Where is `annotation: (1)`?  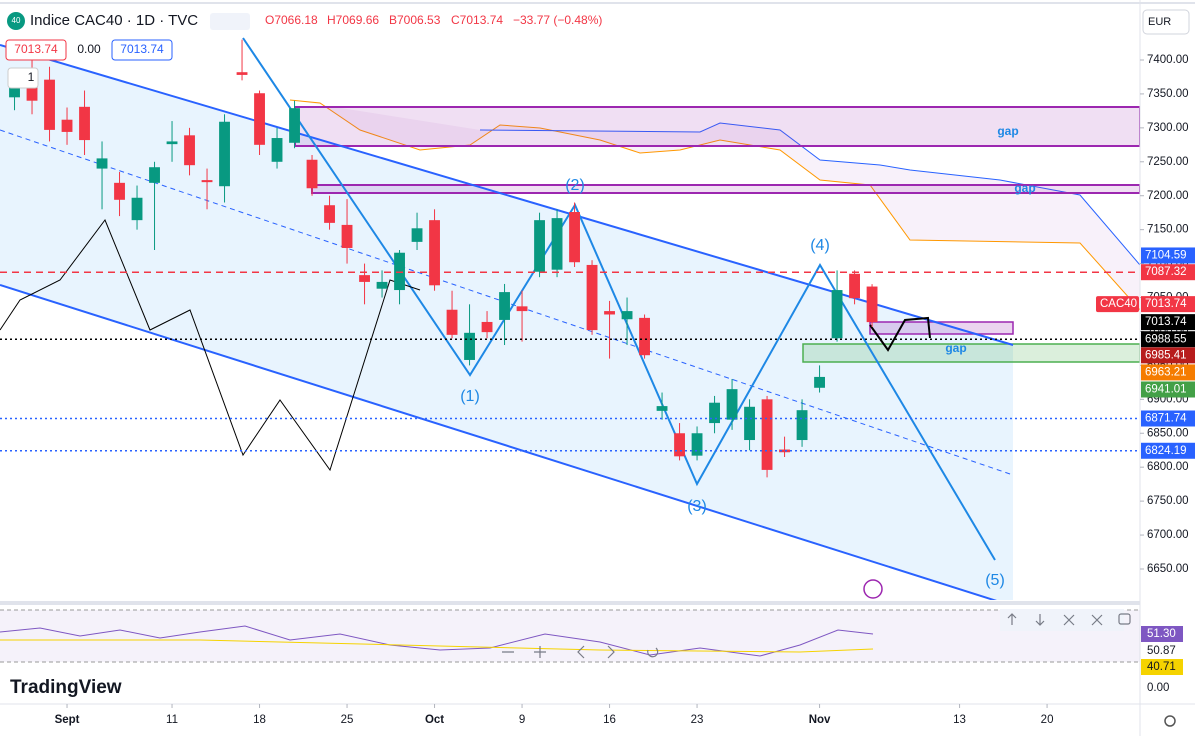 annotation: (1) is located at coordinates (470, 396).